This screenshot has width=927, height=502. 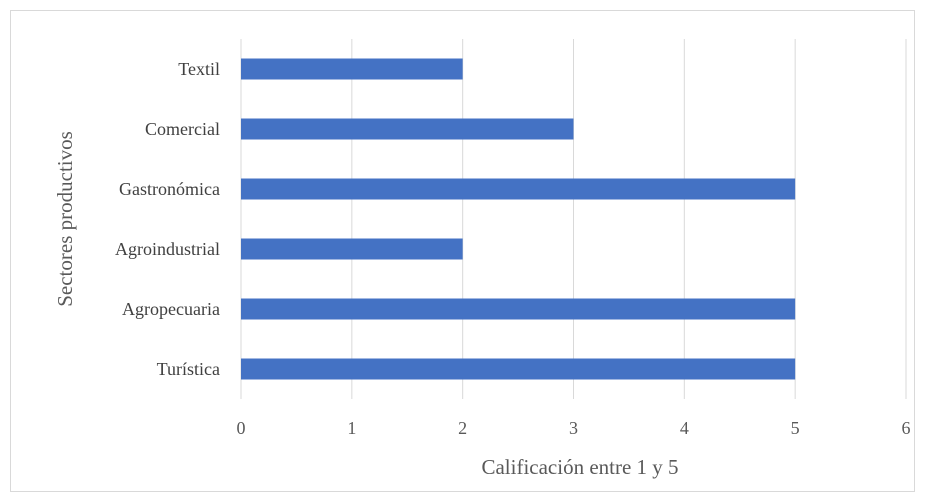 I want to click on bar-agropecuaria, so click(x=518, y=309).